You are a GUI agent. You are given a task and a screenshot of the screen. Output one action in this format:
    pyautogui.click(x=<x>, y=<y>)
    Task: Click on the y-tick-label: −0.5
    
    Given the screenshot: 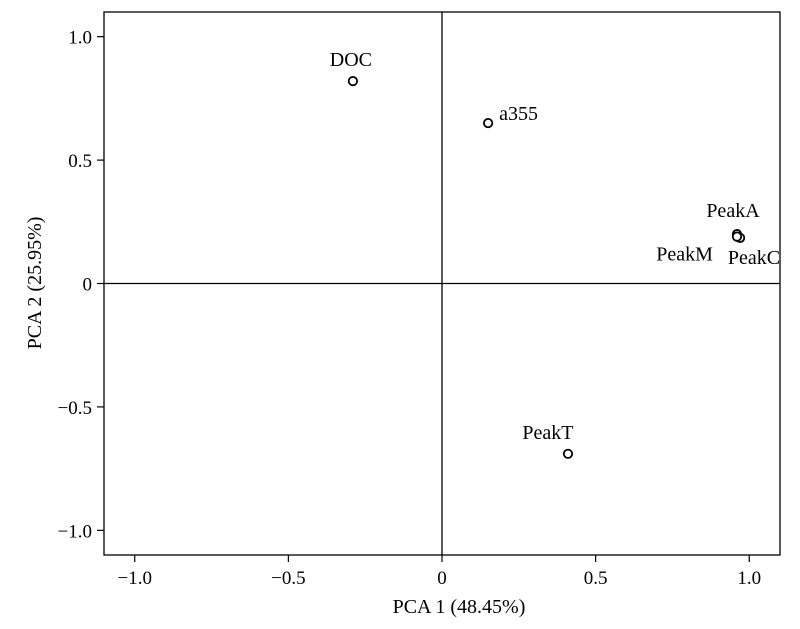 What is the action you would take?
    pyautogui.click(x=75, y=408)
    